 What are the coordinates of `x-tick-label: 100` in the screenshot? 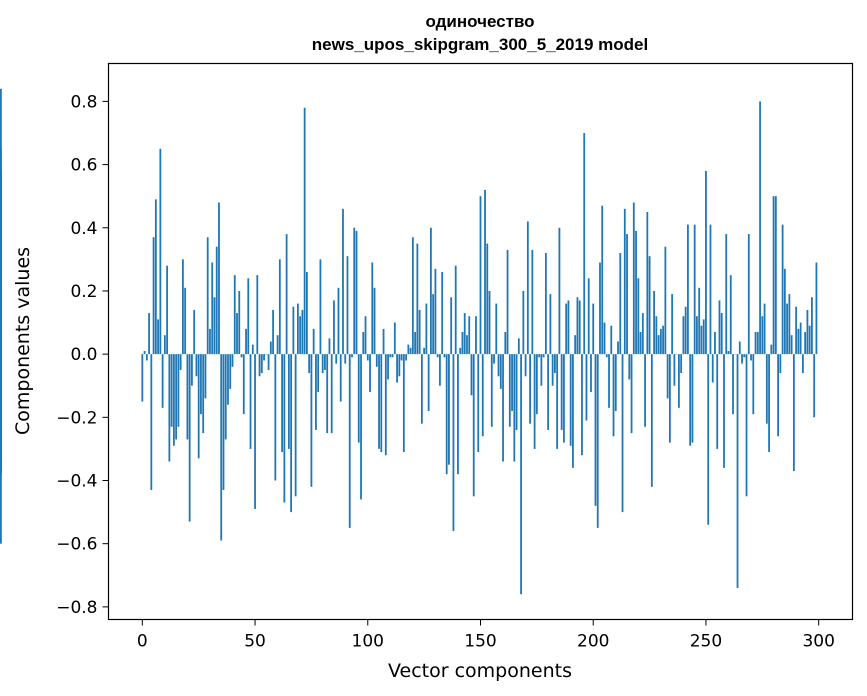 It's located at (368, 642).